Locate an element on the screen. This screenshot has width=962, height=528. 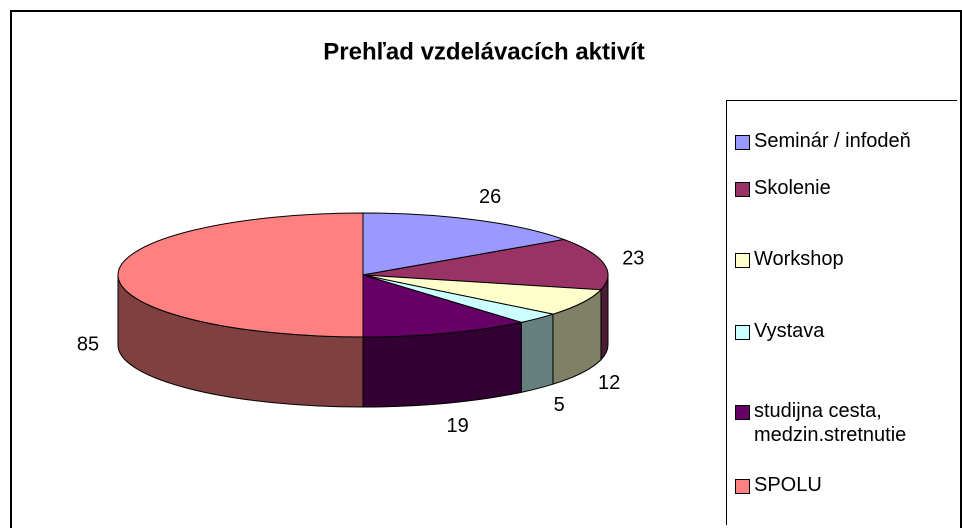
legend-label: studijna cesta, medzin.stretnutie is located at coordinates (830, 423).